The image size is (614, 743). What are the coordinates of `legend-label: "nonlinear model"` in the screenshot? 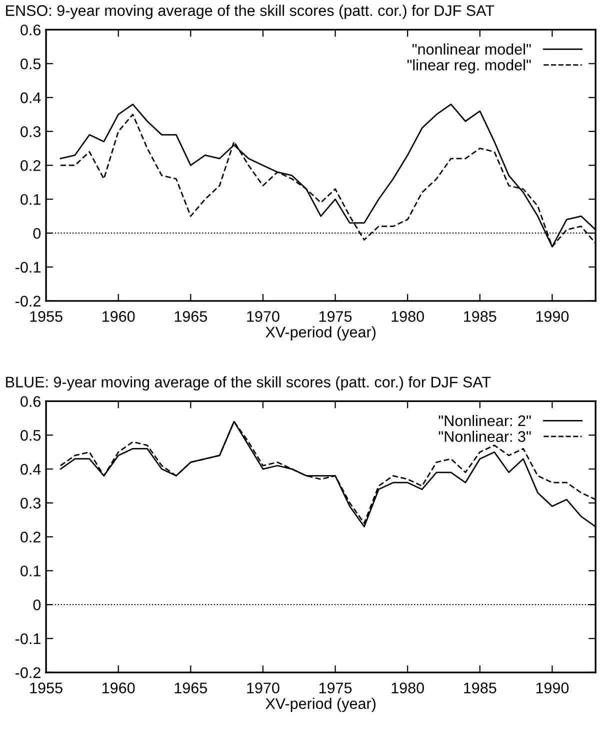 It's located at (471, 49).